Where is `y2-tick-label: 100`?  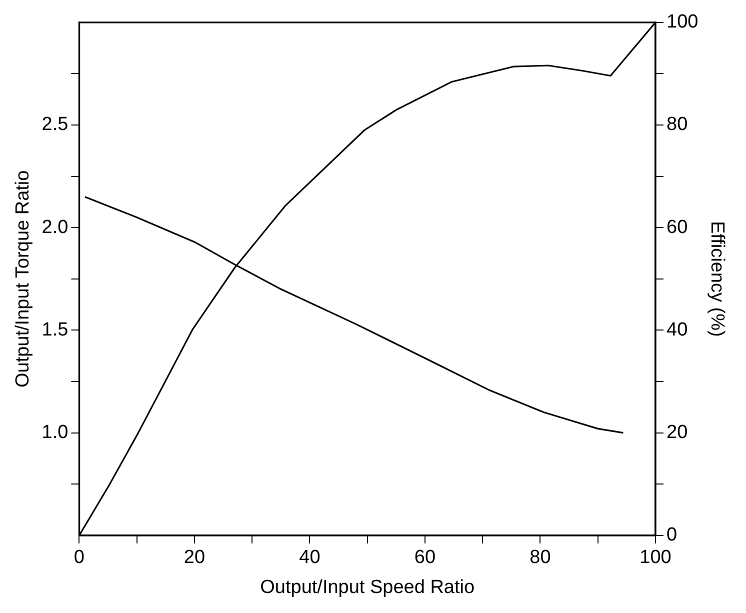
y2-tick-label: 100 is located at coordinates (682, 22).